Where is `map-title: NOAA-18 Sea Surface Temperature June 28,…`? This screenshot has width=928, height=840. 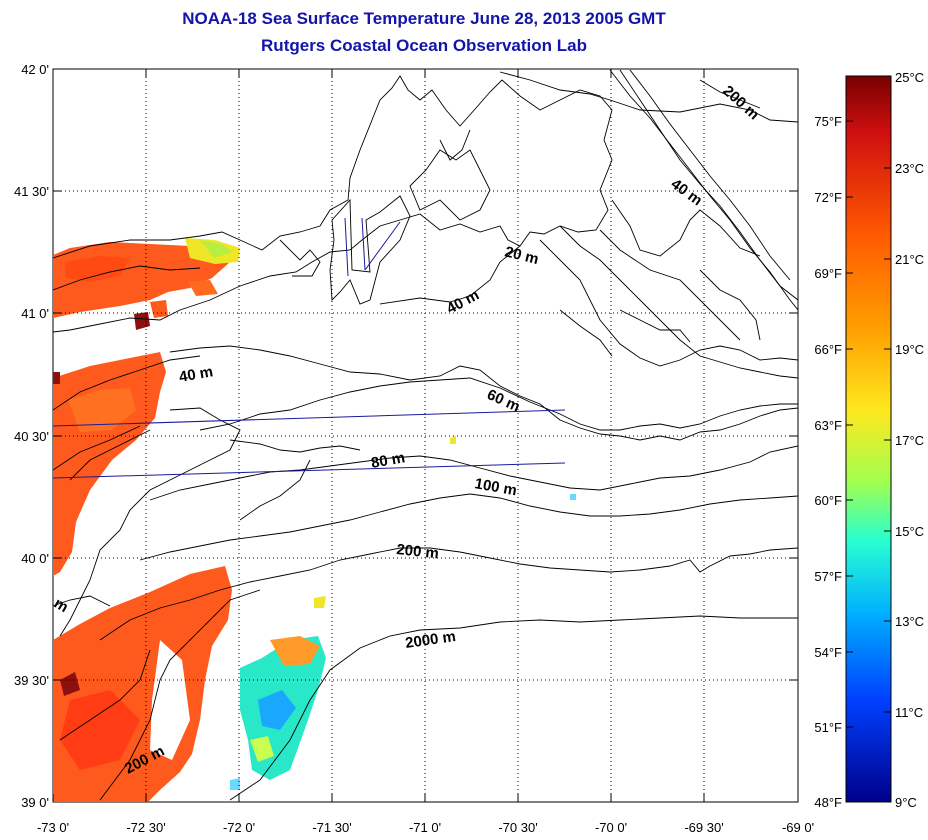 map-title: NOAA-18 Sea Surface Temperature June 28,… is located at coordinates (424, 18).